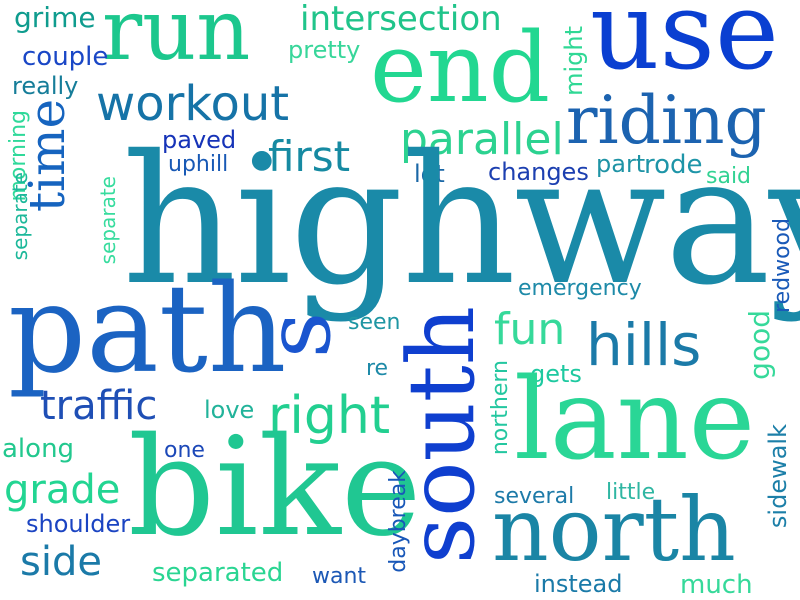  What do you see at coordinates (778, 476) in the screenshot?
I see `word-sidewalk: sidewalk` at bounding box center [778, 476].